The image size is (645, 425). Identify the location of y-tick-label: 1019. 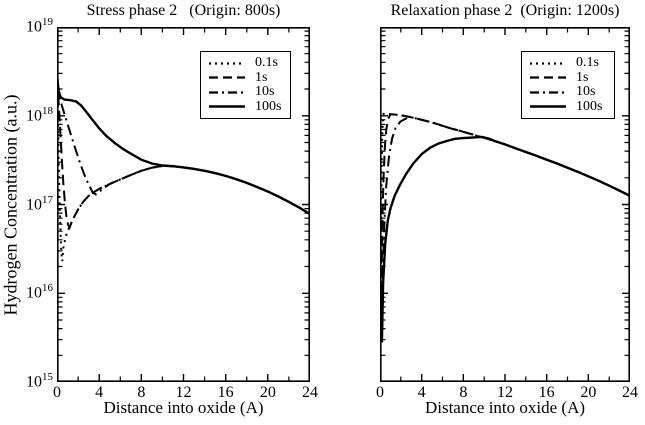
(39, 26).